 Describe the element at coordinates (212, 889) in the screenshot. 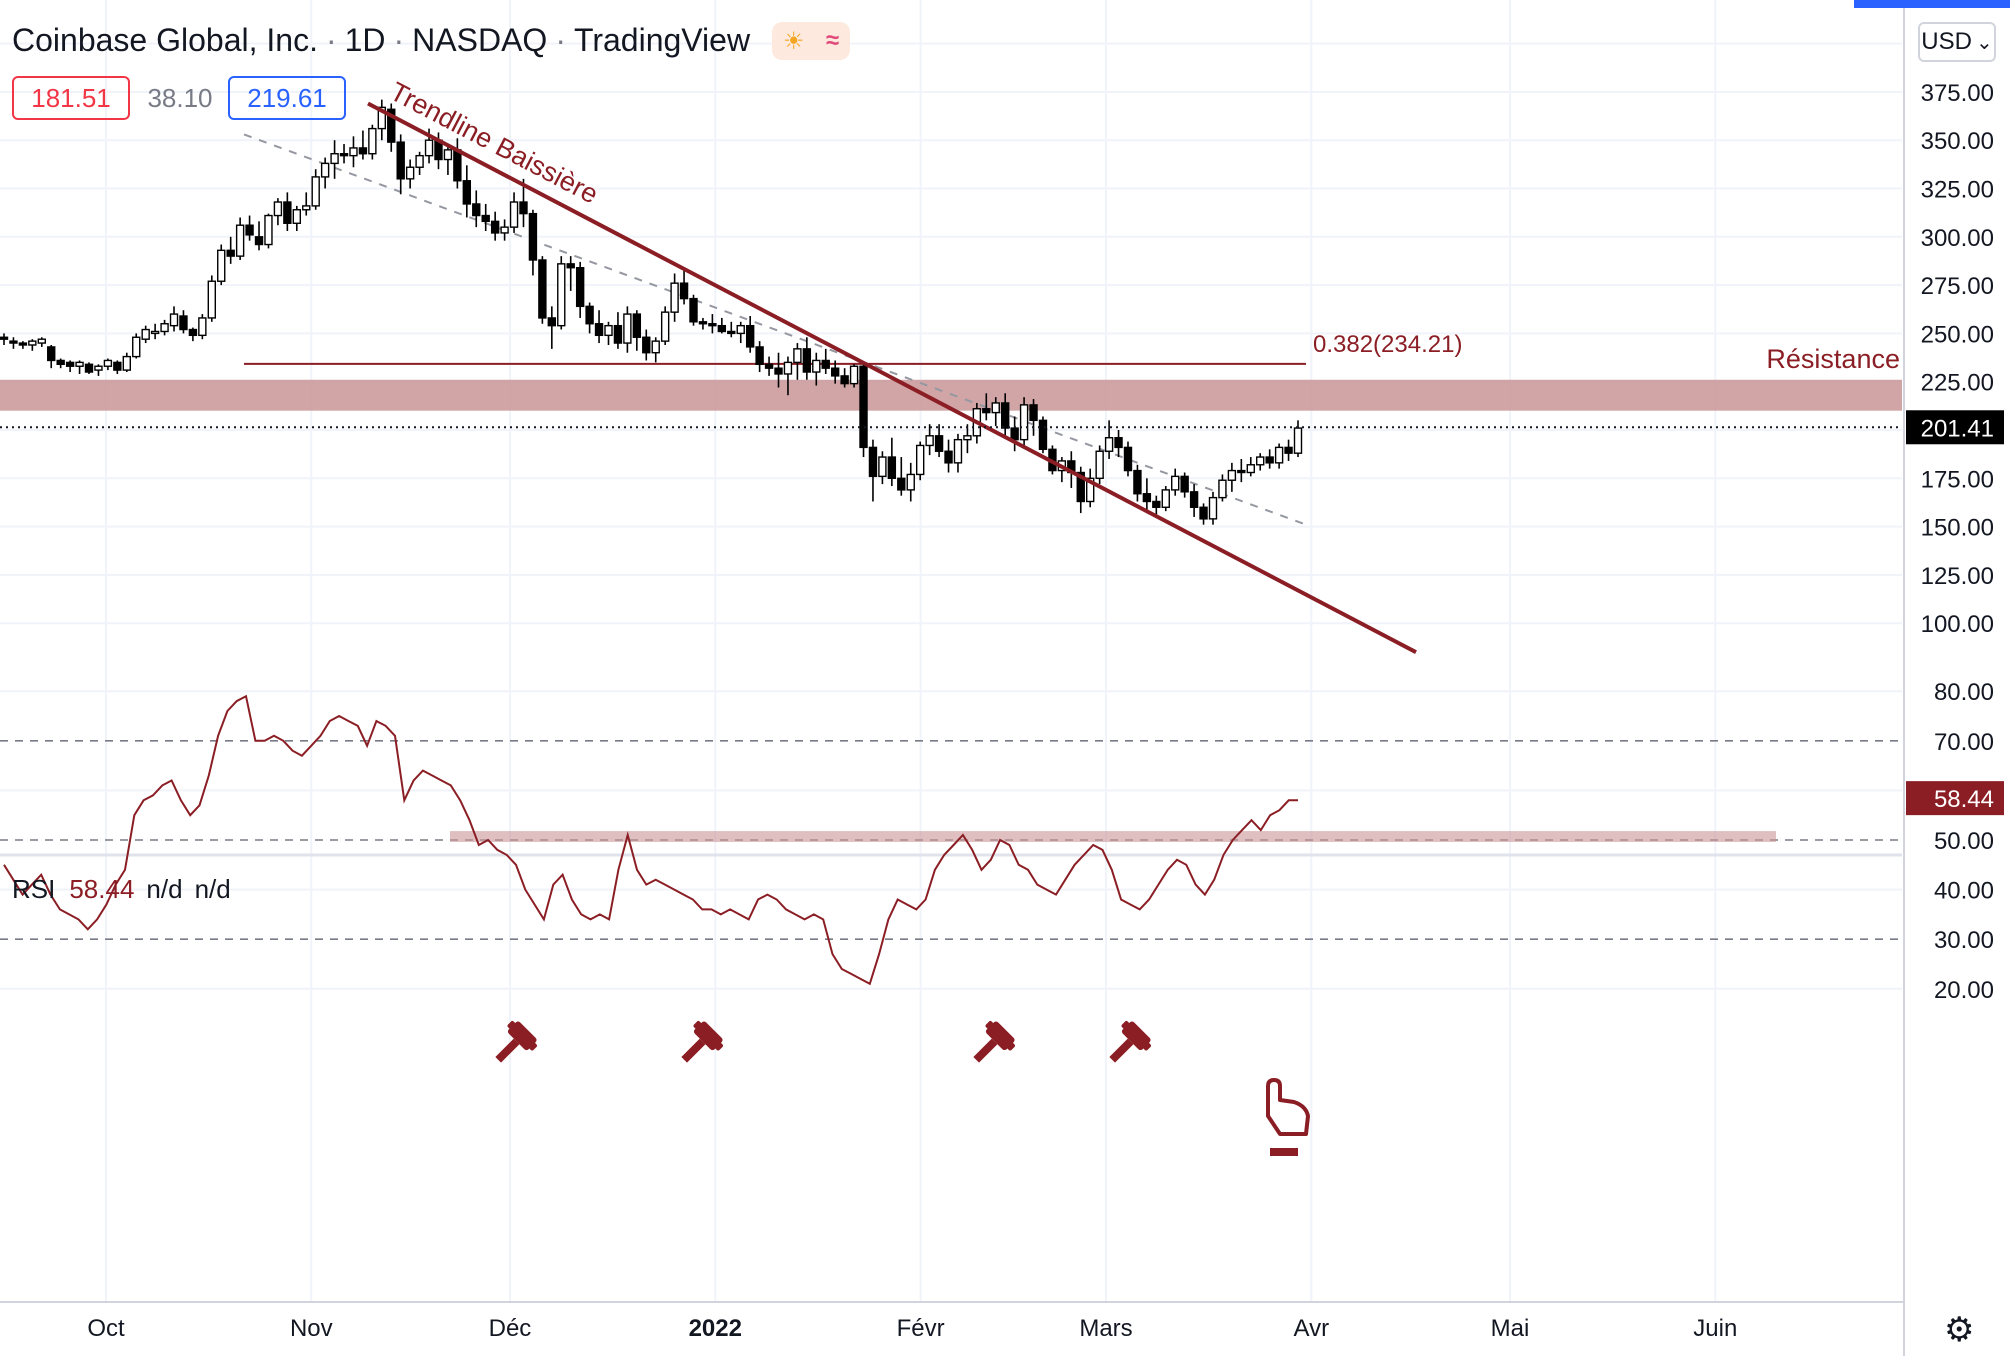

I see `rsi-na-2: n/d` at that location.